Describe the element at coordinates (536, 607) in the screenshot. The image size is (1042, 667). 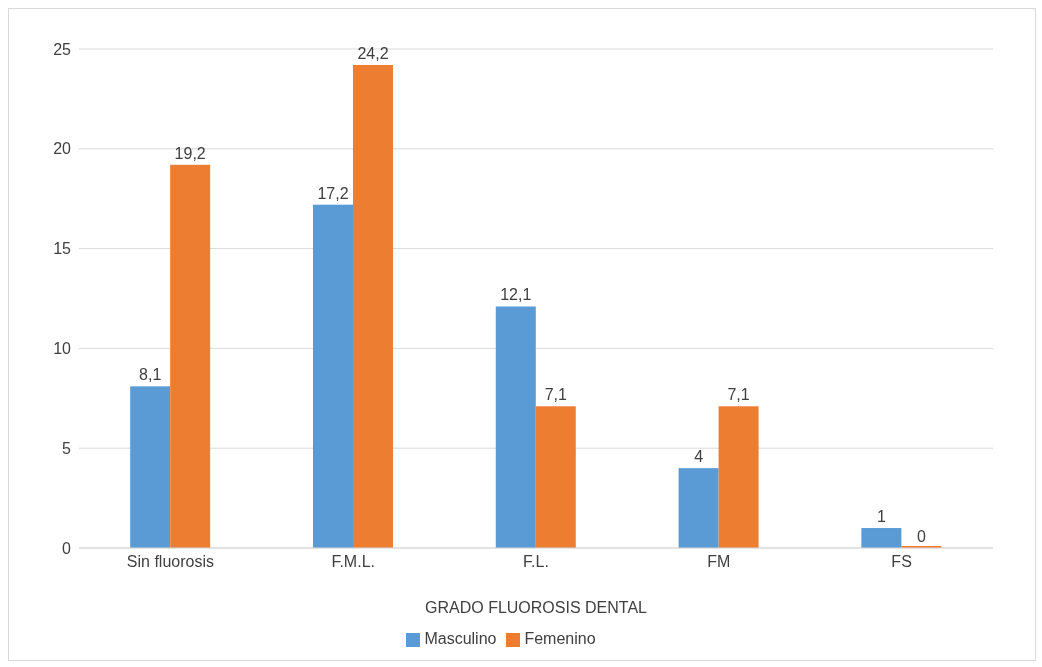
I see `x-axis-title: GRADO FLUOROSIS DENTAL` at that location.